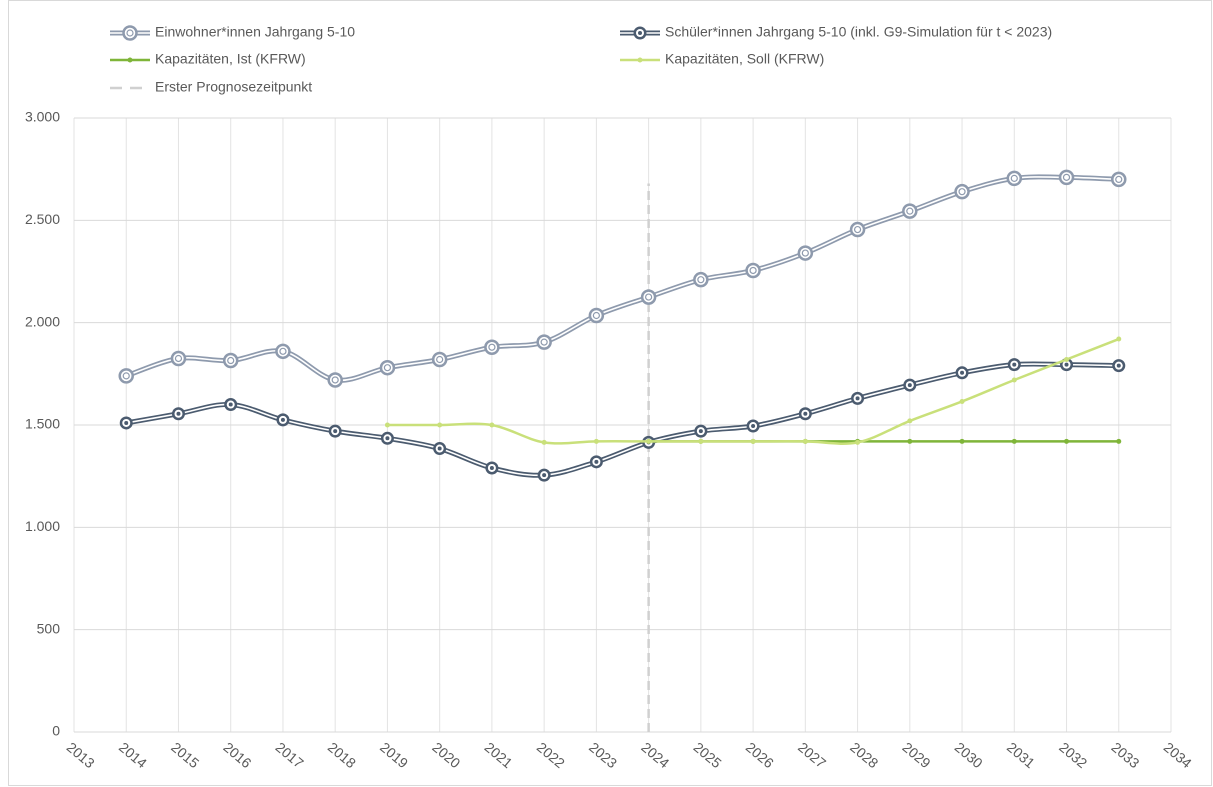 Image resolution: width=1213 pixels, height=787 pixels. I want to click on legend-label: Erster Prognosezeitpunkt, so click(233, 87).